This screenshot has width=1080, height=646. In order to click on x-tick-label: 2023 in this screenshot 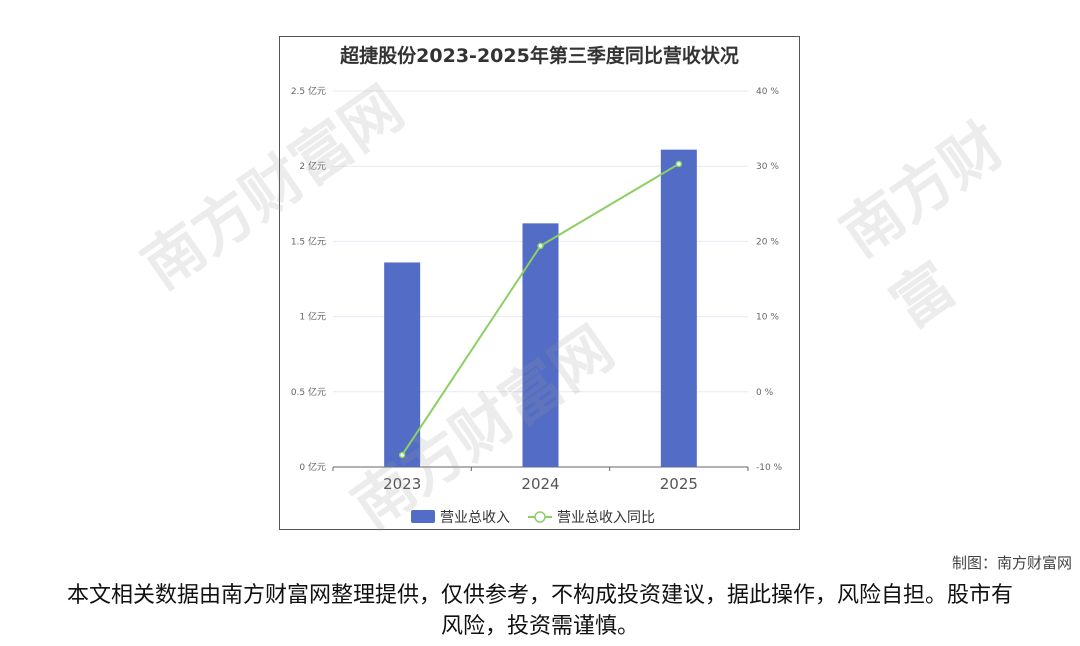, I will do `click(402, 484)`.